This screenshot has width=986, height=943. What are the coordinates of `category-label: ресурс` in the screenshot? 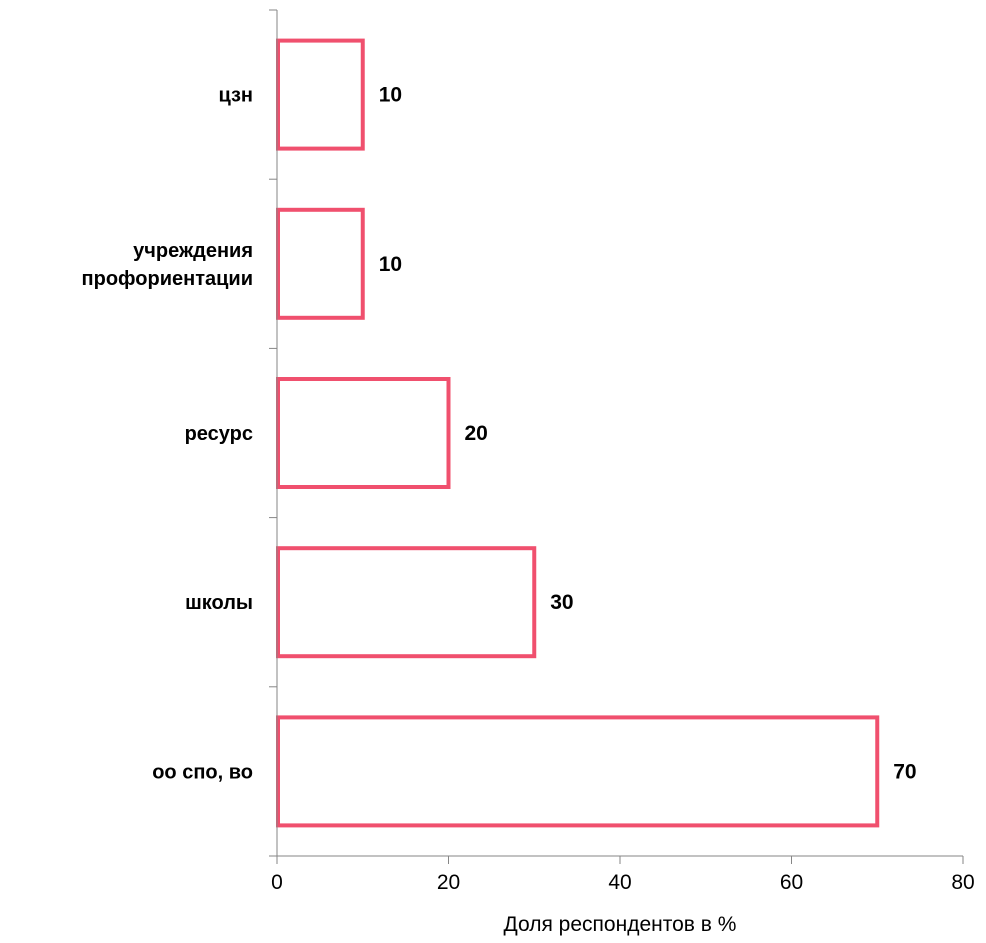 It's located at (219, 434).